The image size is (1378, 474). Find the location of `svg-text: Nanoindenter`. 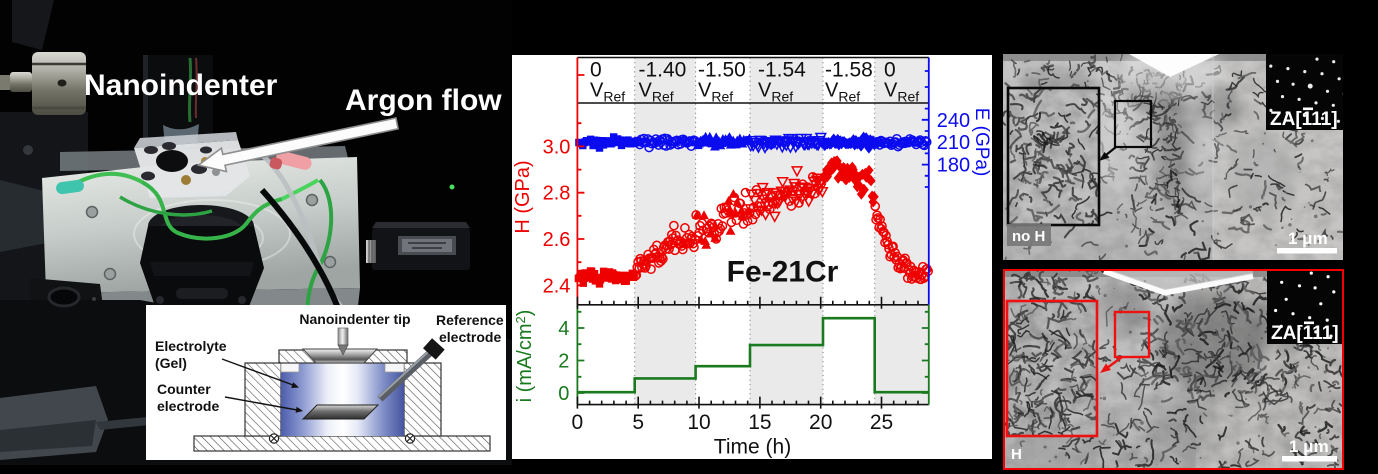

svg-text: Nanoindenter is located at coordinates (181, 85).